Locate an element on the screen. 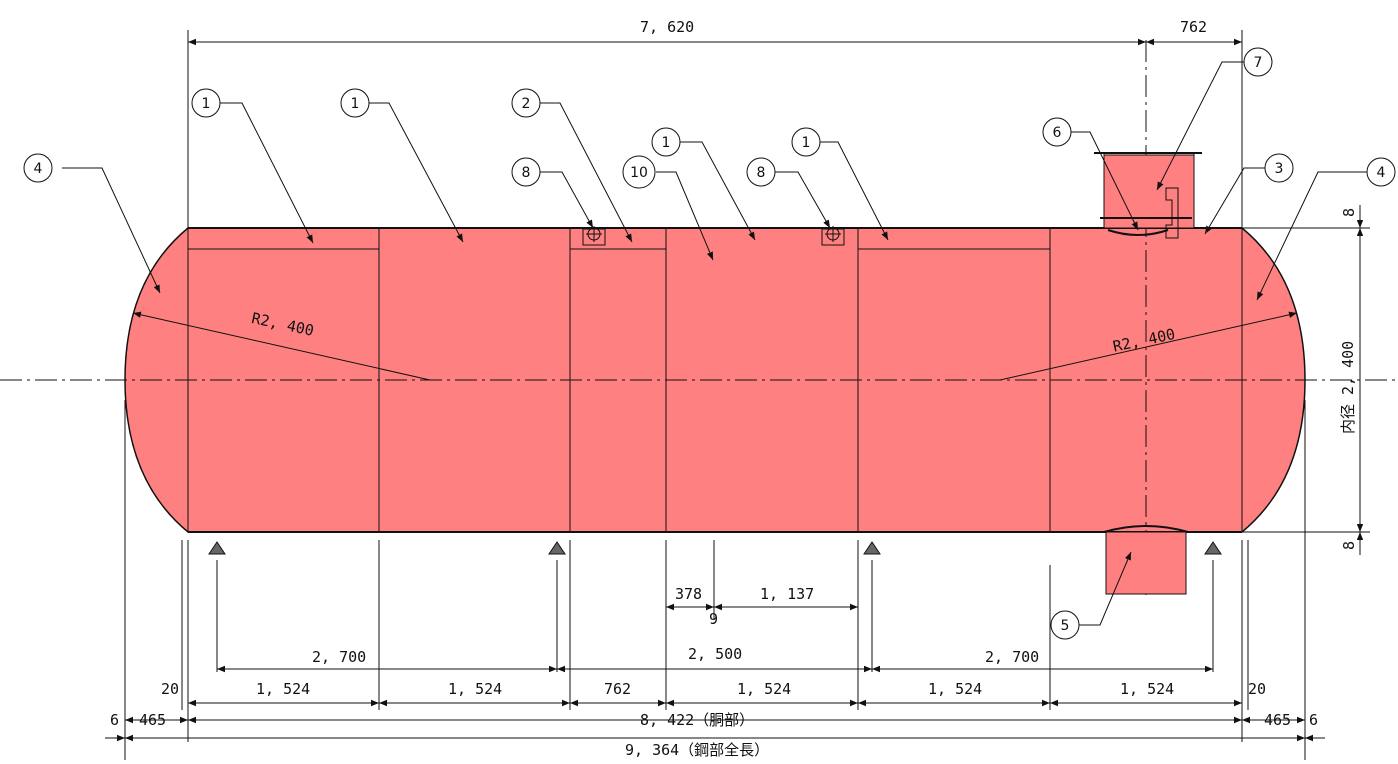  callout-6: 6 is located at coordinates (1057, 133).